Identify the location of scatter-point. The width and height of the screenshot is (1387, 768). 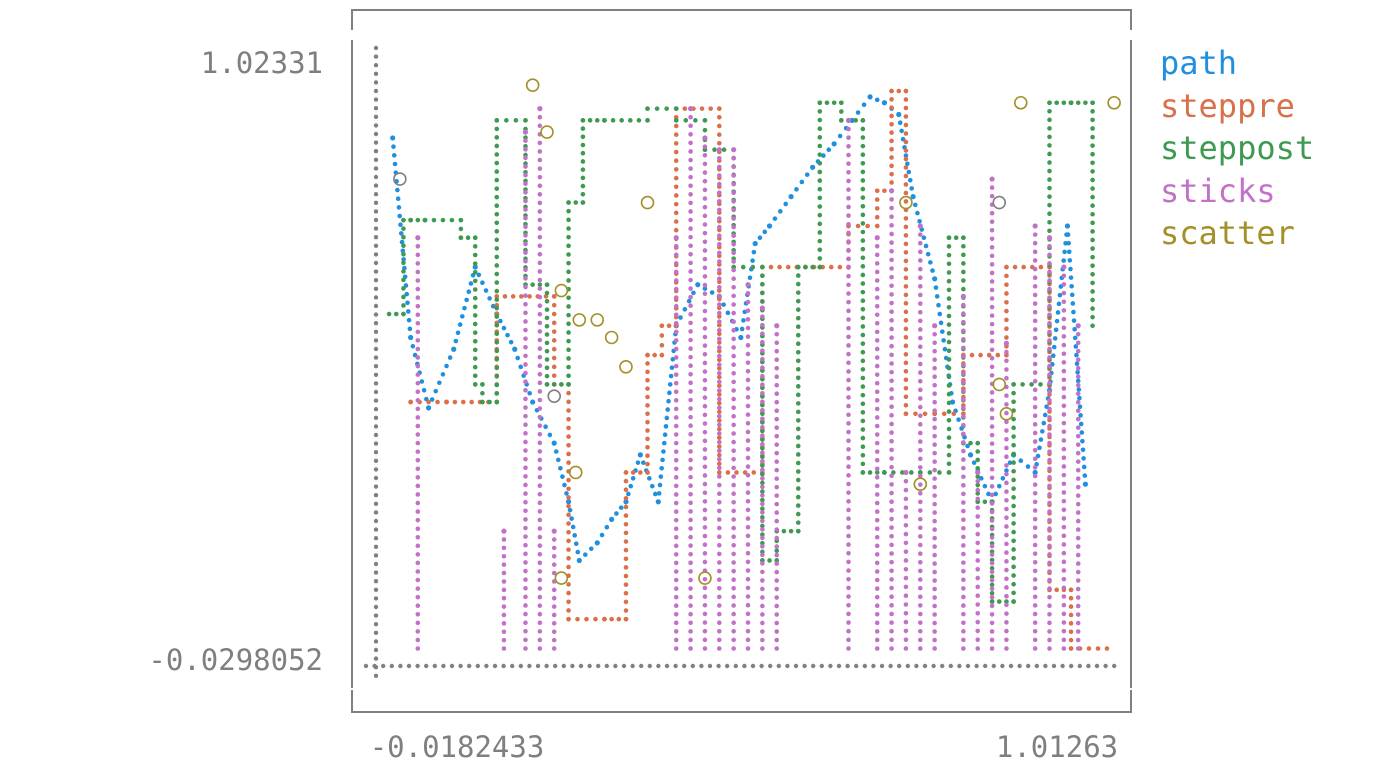
(1006, 413).